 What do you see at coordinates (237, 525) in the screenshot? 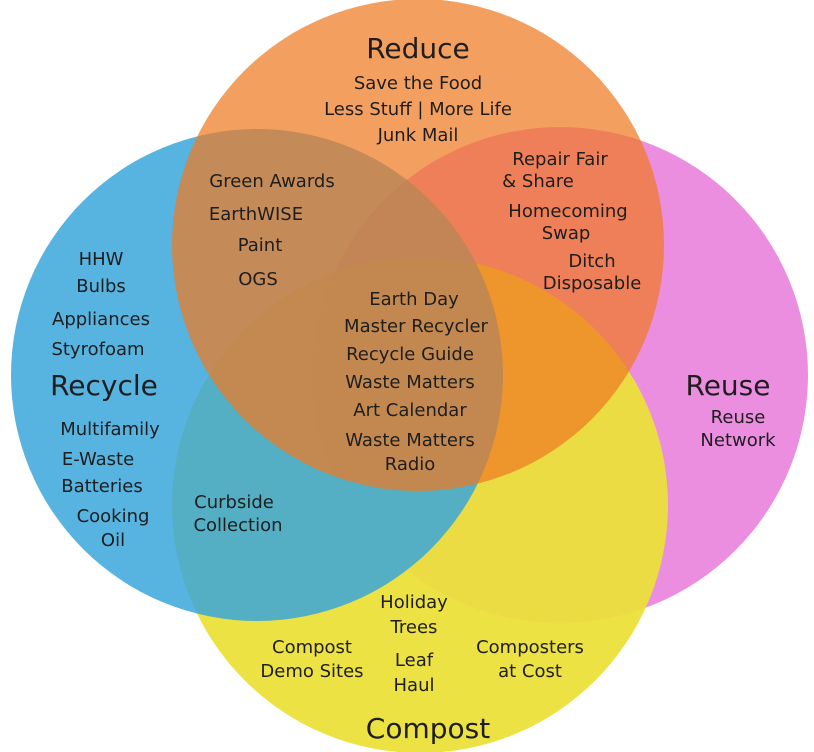
I see `item: Collection` at bounding box center [237, 525].